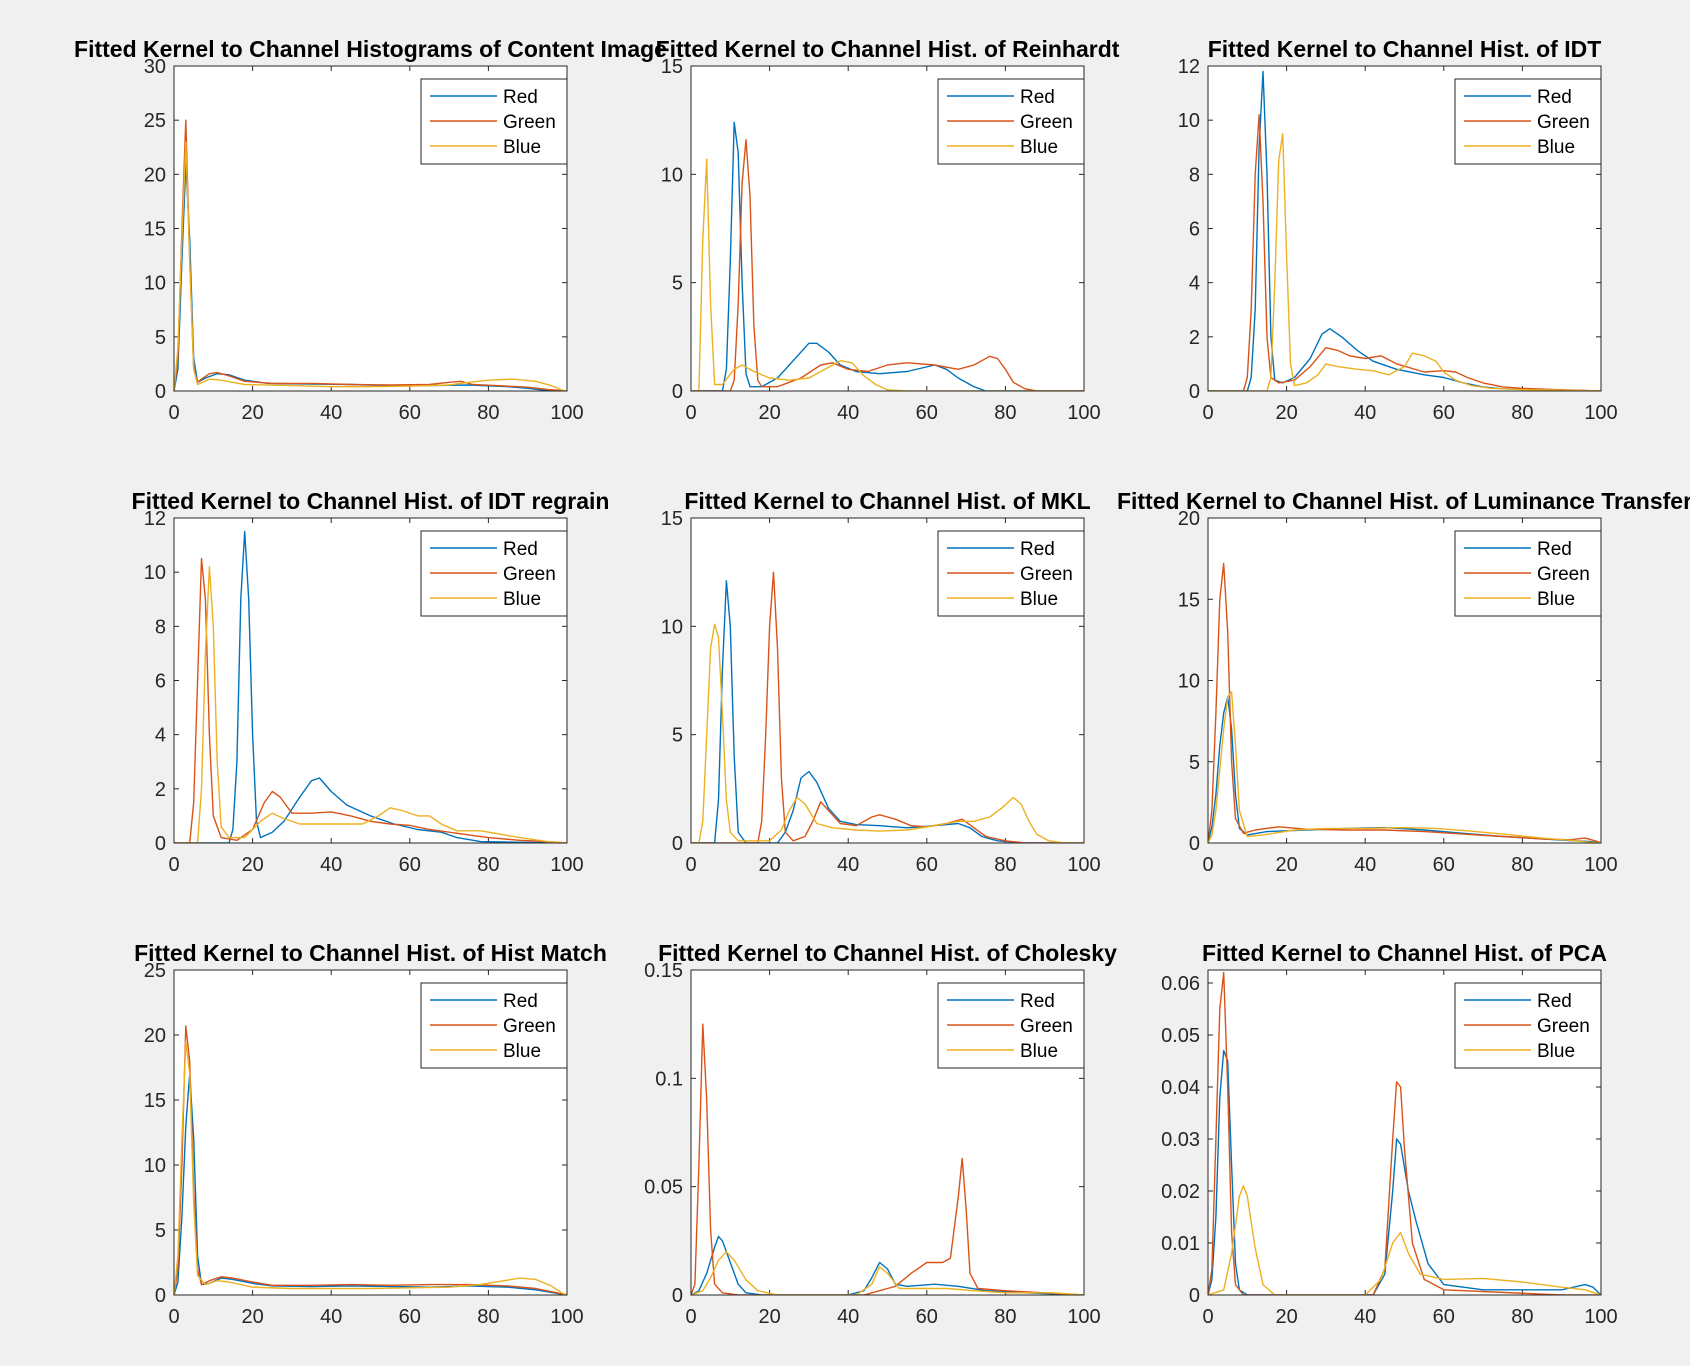  What do you see at coordinates (1404, 953) in the screenshot?
I see `subplot-title: Fitted Kernel to Channel Hist. of PCA` at bounding box center [1404, 953].